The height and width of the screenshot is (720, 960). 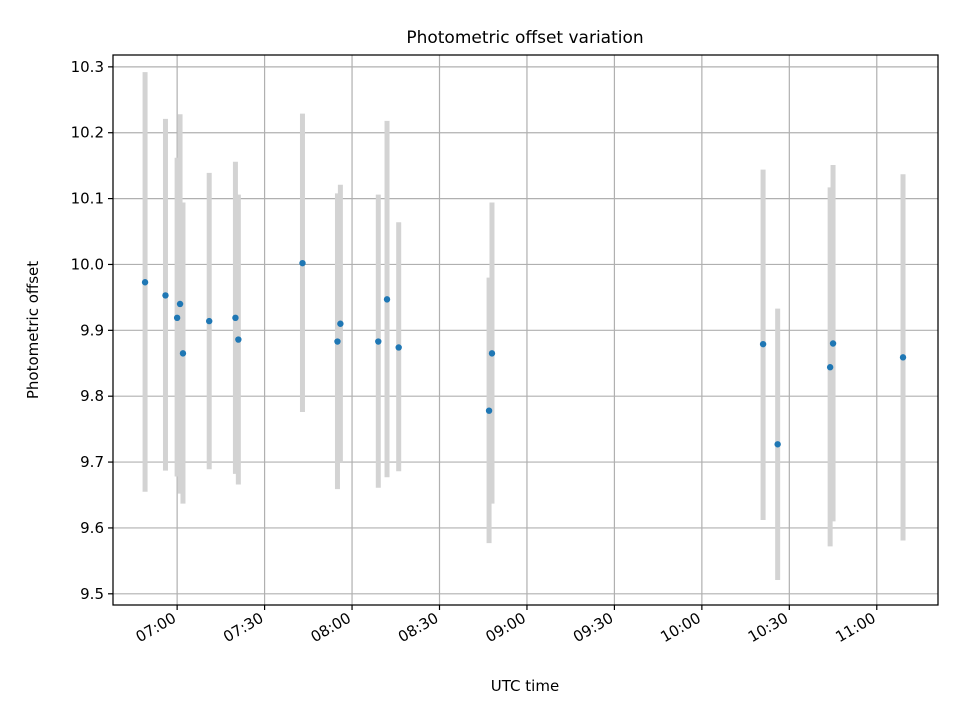 What do you see at coordinates (92, 396) in the screenshot?
I see `y-tick-label: 9.8` at bounding box center [92, 396].